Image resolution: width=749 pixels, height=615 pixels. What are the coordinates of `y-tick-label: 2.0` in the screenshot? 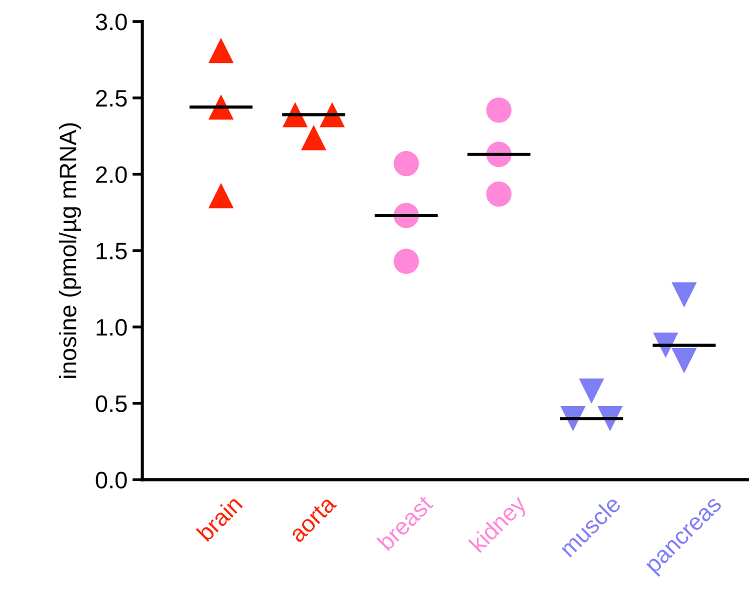 It's located at (111, 175).